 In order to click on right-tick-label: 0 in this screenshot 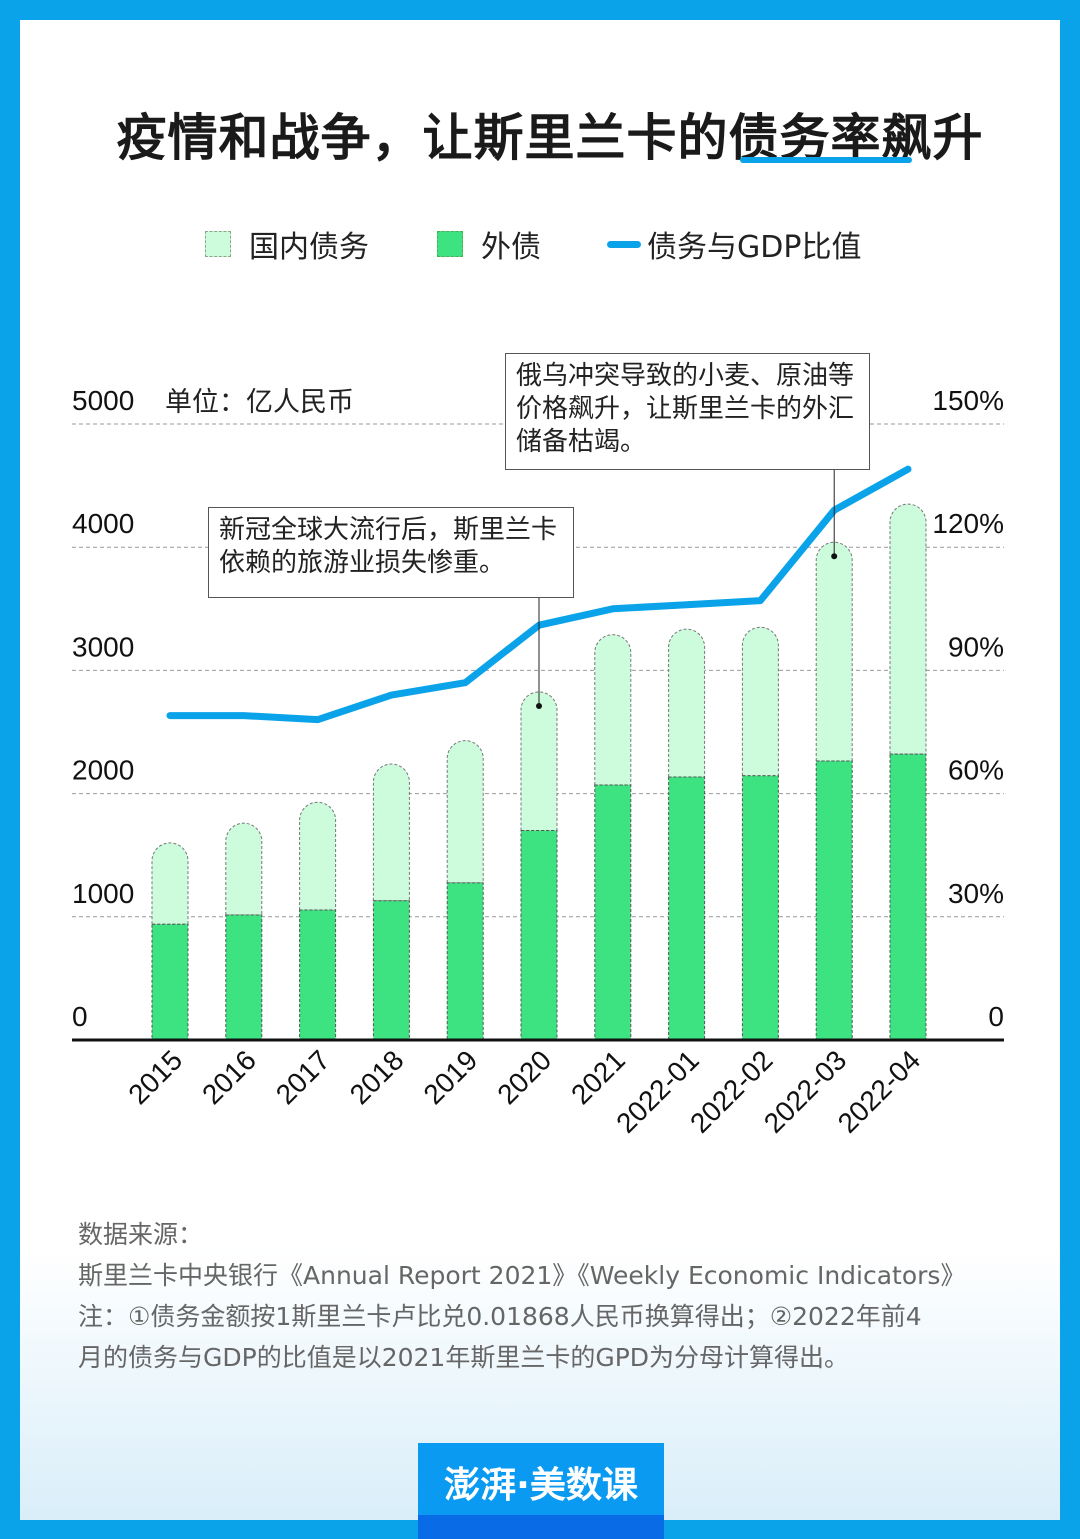, I will do `click(996, 1016)`.